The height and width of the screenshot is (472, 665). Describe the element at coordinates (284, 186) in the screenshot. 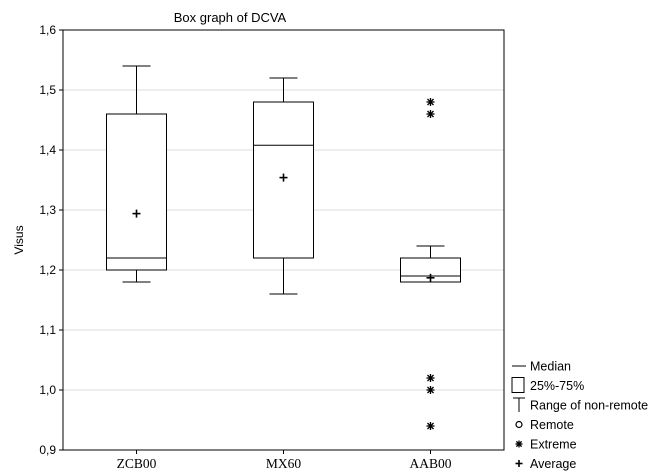

I see `box-plot-mx60` at that location.